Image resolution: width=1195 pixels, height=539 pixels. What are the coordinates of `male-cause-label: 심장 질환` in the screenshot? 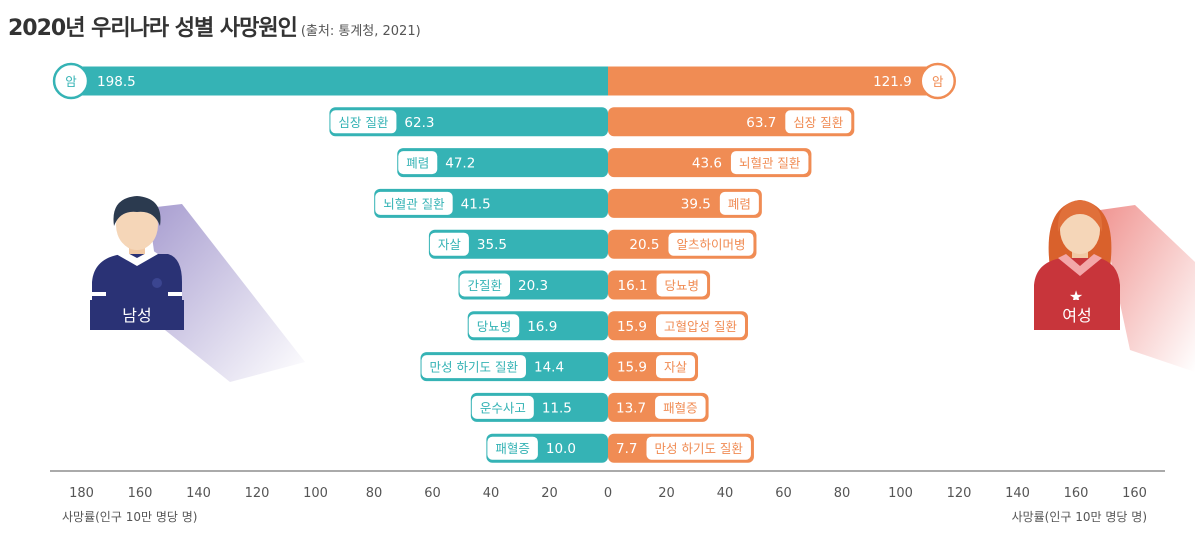 It's located at (363, 122).